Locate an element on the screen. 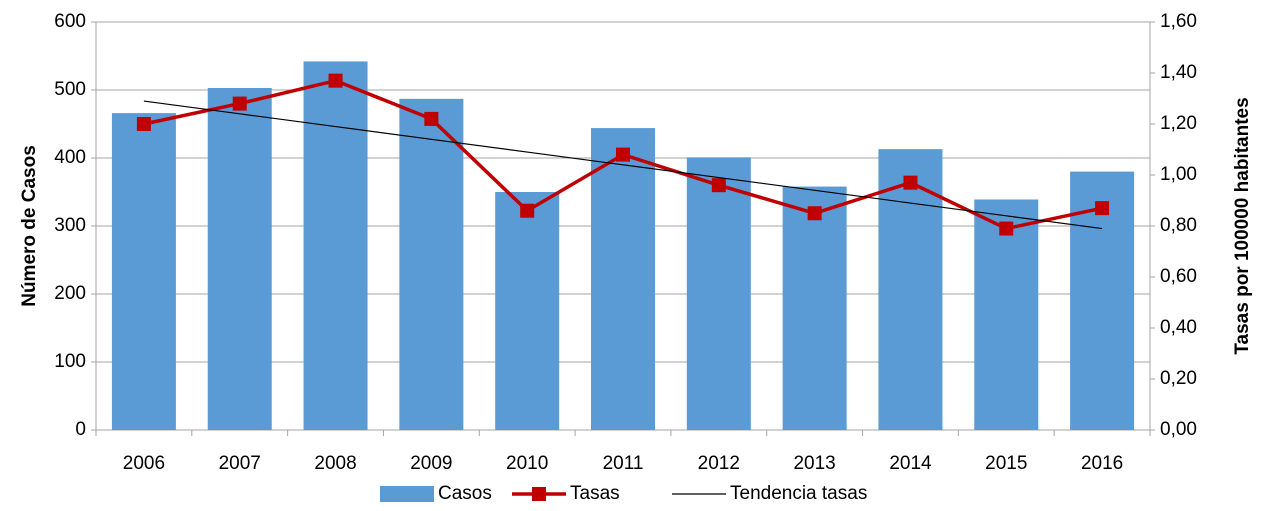  y2-tick-label: 0,80 is located at coordinates (1178, 225).